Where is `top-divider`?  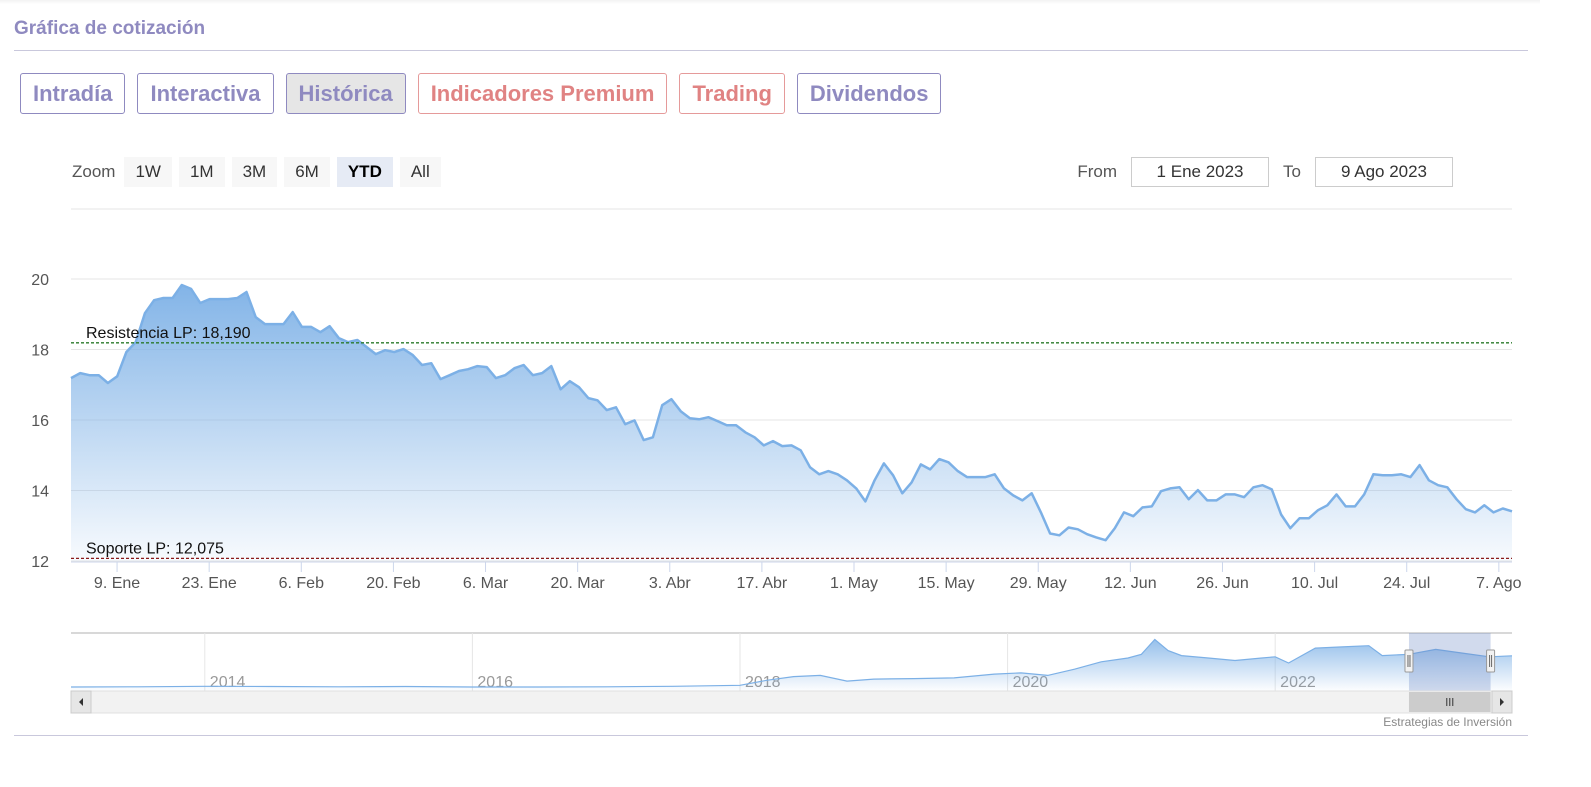
top-divider is located at coordinates (770, 2).